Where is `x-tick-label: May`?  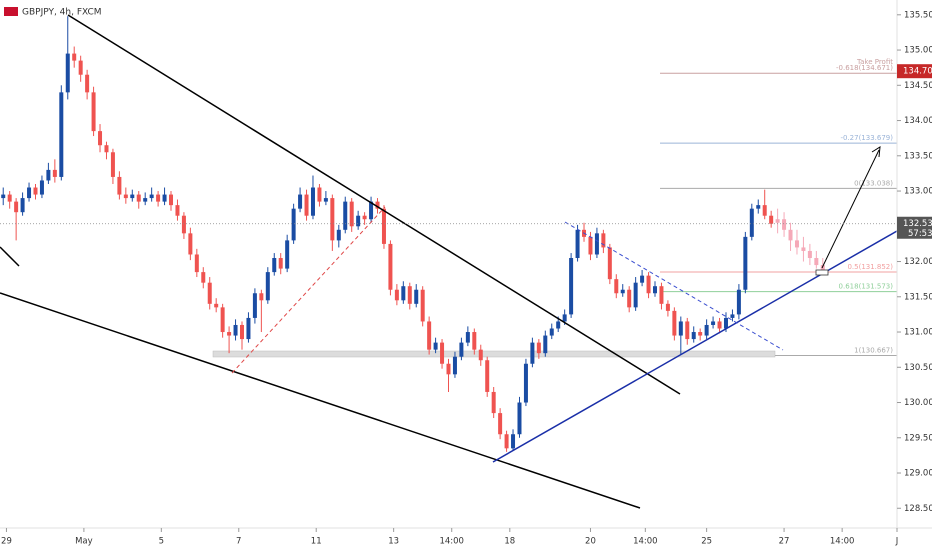 x-tick-label: May is located at coordinates (84, 542).